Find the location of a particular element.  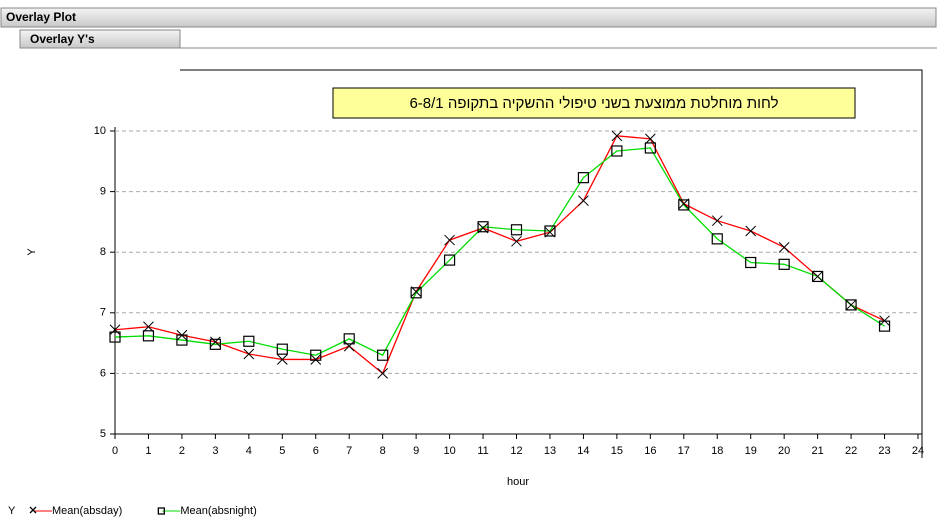

section-title: Overlay Y's is located at coordinates (62, 39).